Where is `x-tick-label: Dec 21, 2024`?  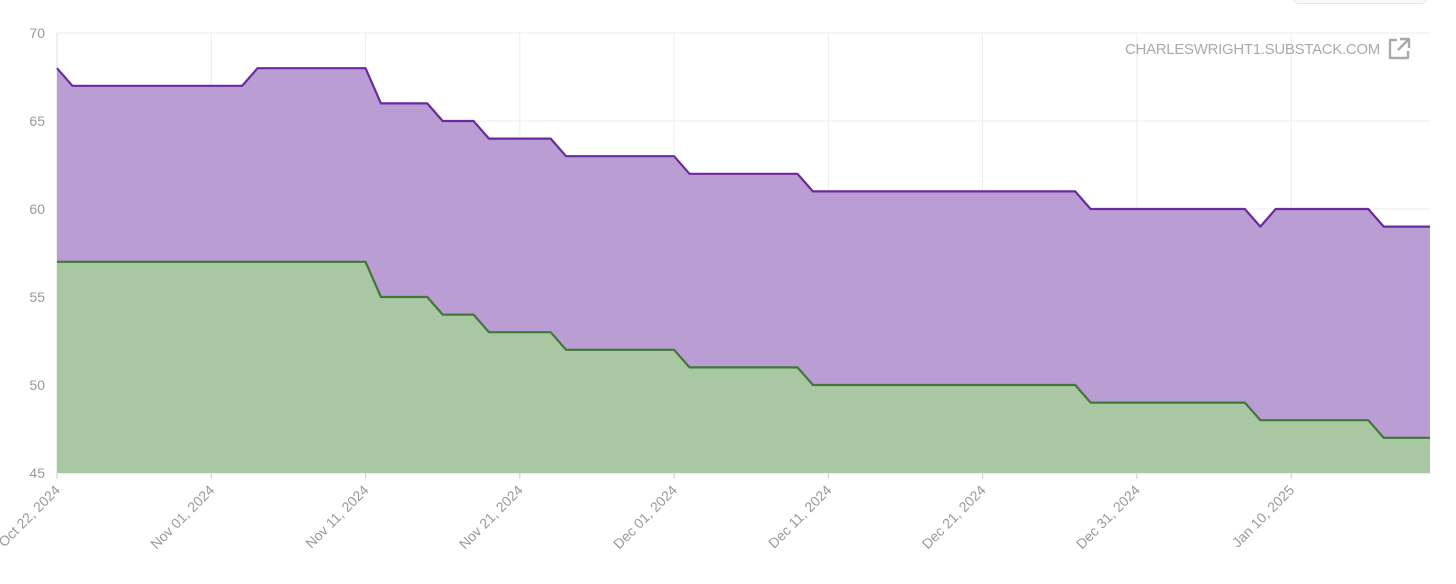 x-tick-label: Dec 21, 2024 is located at coordinates (954, 517).